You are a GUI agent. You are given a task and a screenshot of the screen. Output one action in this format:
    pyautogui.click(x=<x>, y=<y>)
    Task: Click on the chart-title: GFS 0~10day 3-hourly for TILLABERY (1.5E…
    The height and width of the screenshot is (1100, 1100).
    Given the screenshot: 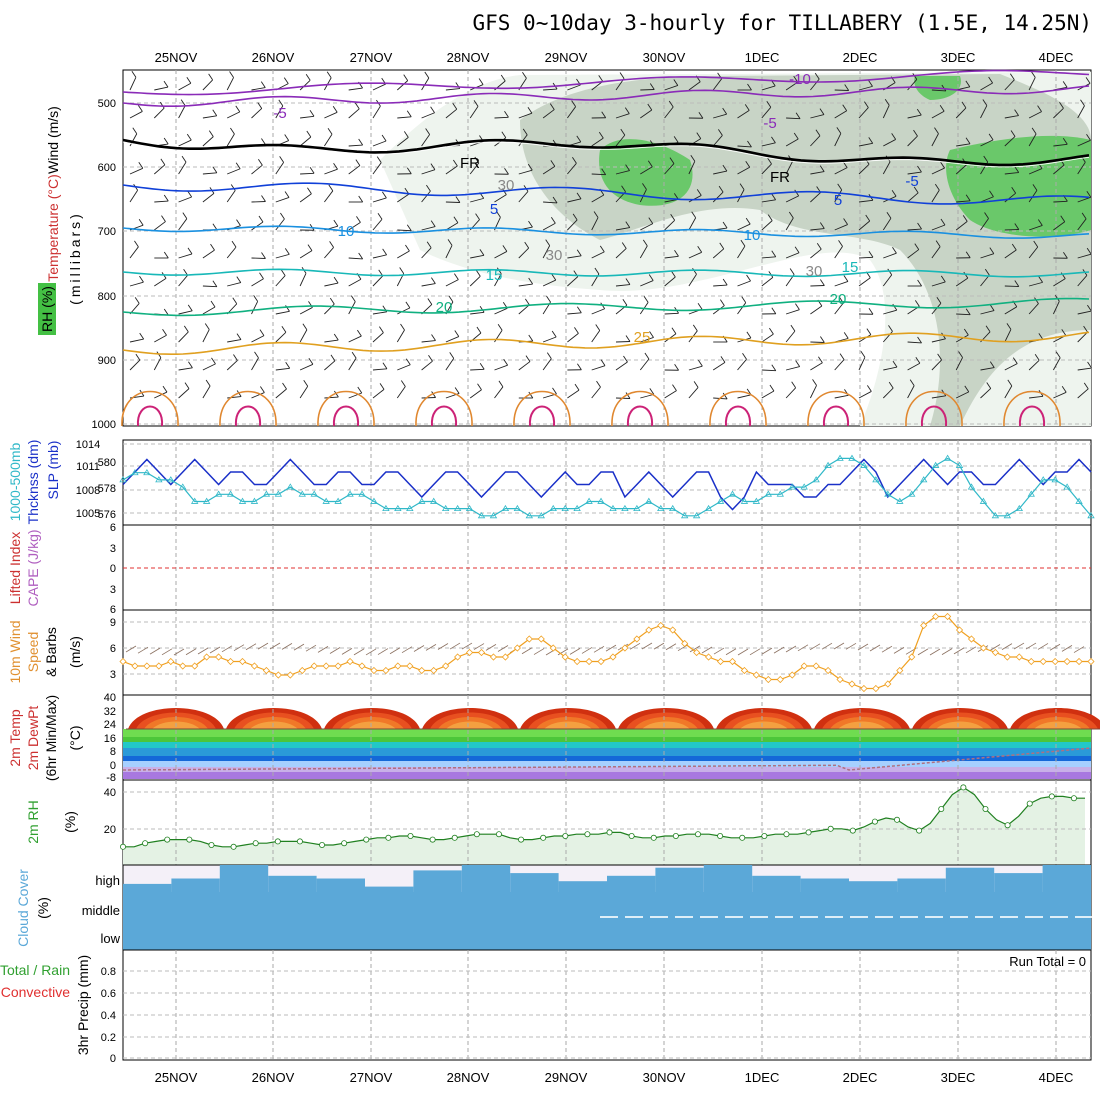 What is the action you would take?
    pyautogui.click(x=782, y=23)
    